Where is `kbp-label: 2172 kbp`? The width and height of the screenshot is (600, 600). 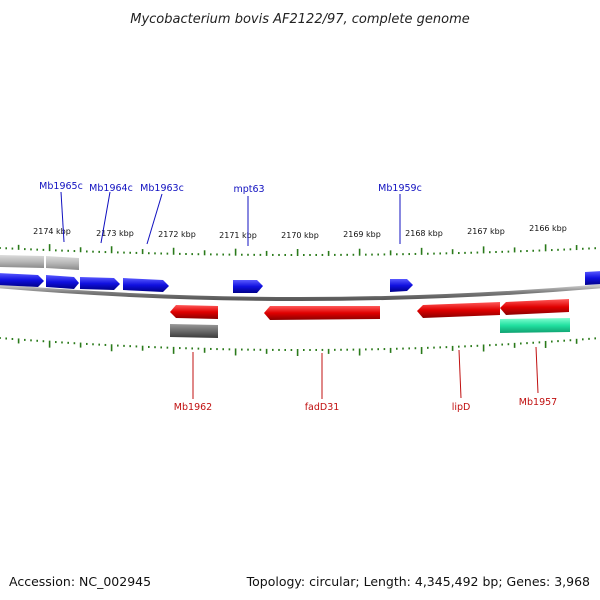 kbp-label: 2172 kbp is located at coordinates (177, 234).